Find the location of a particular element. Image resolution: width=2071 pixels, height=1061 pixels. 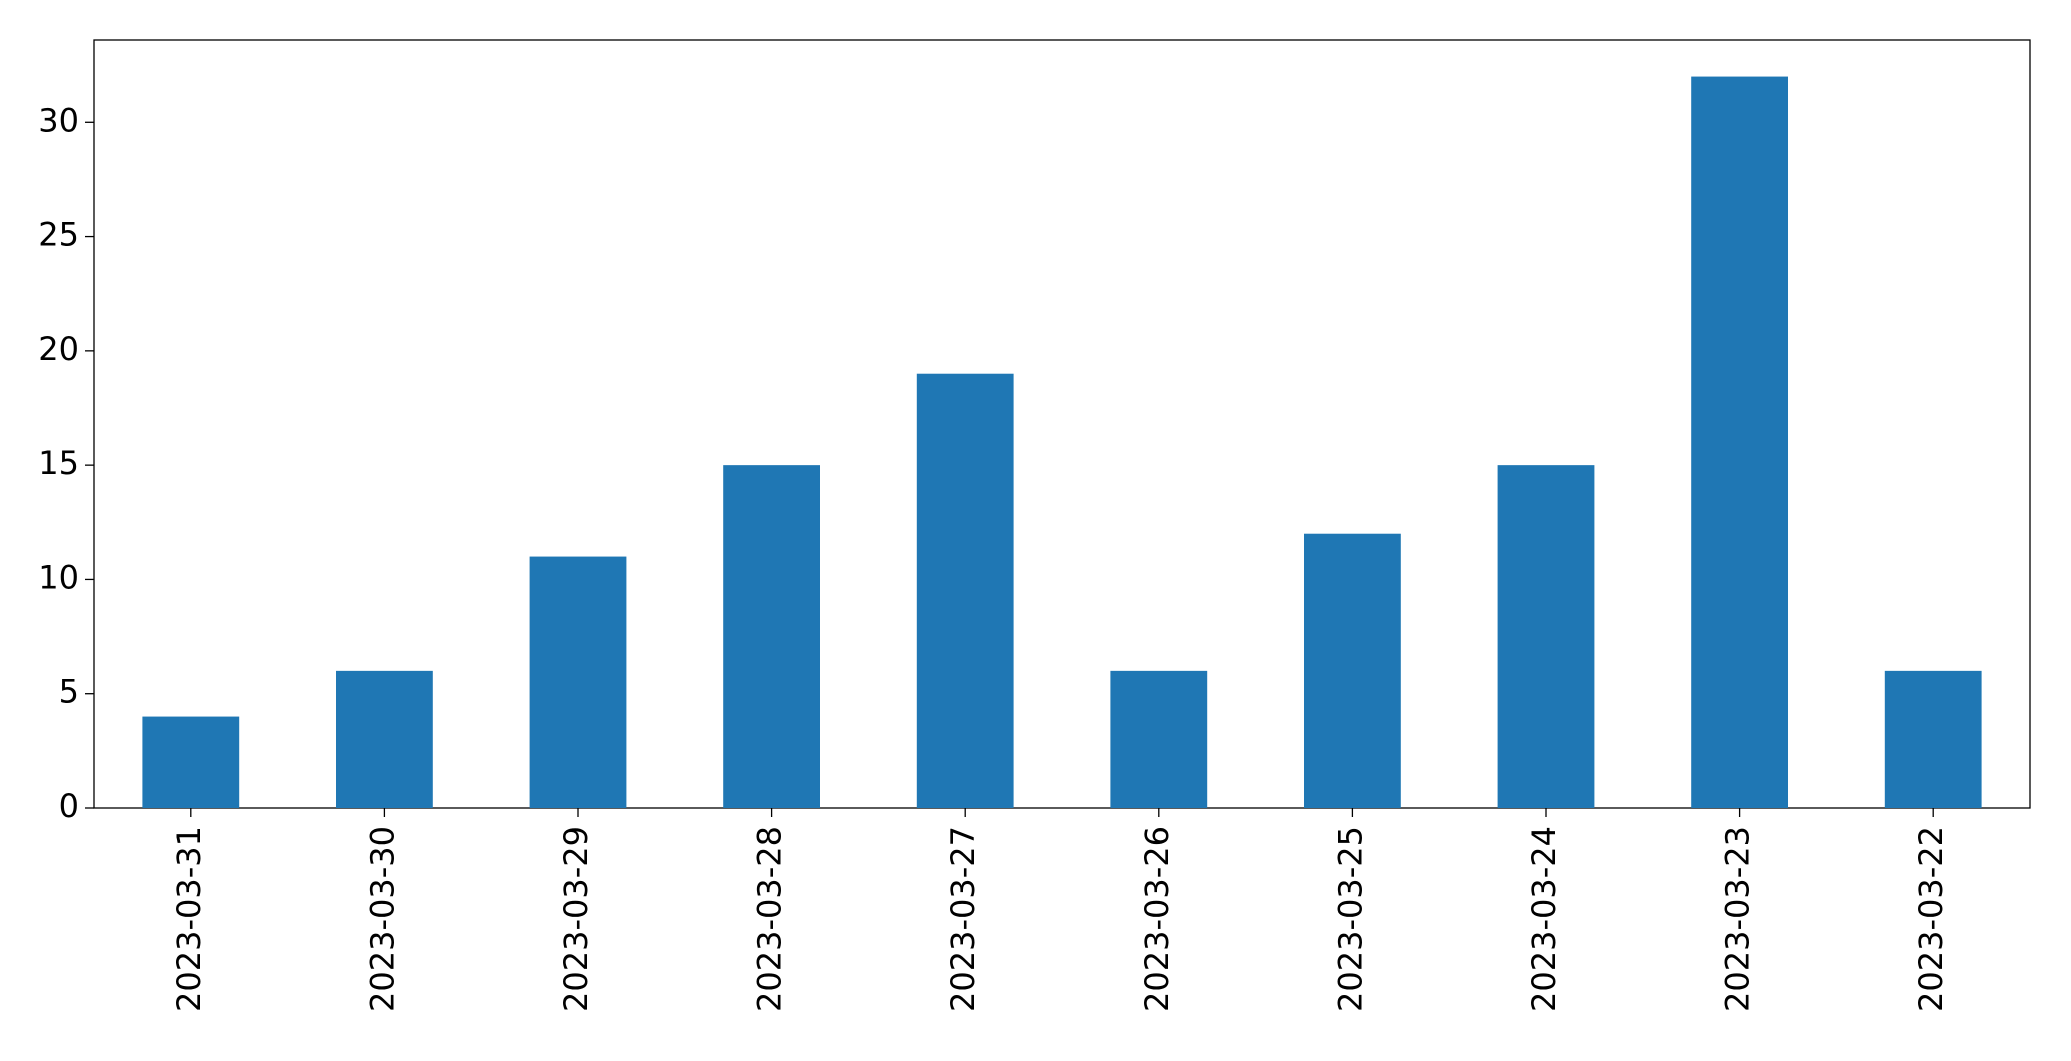

x-tick-label: 2023-03-27 is located at coordinates (963, 919).